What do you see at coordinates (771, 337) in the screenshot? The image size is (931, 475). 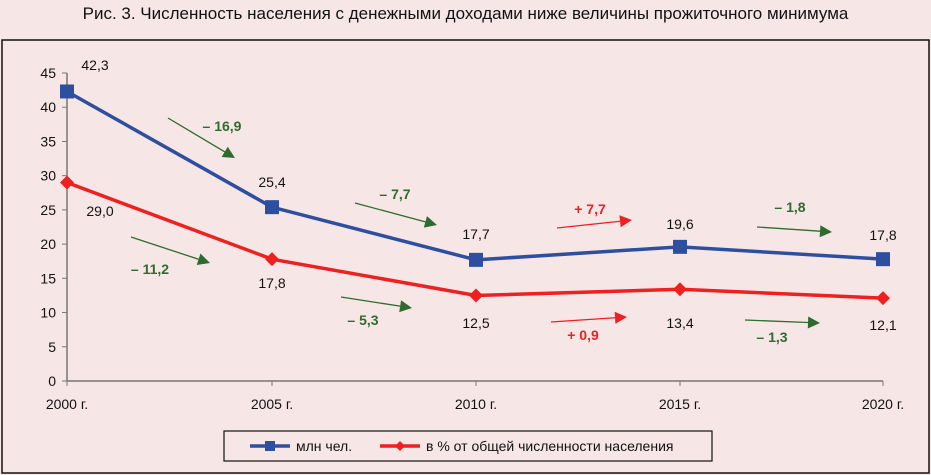 I see `change-label: – 1,3` at bounding box center [771, 337].